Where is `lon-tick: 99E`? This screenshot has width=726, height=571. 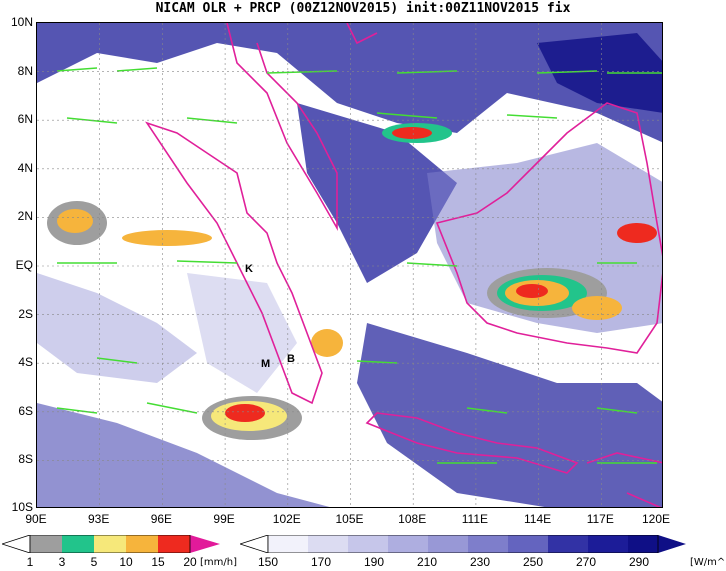 lon-tick: 99E is located at coordinates (224, 519).